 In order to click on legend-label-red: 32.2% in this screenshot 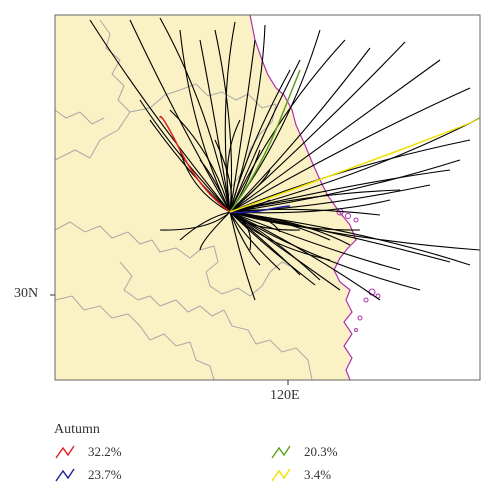, I will do `click(105, 451)`.